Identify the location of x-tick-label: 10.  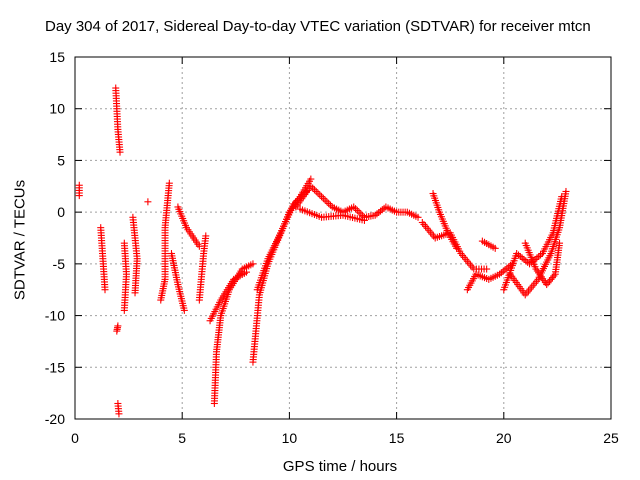
(290, 438).